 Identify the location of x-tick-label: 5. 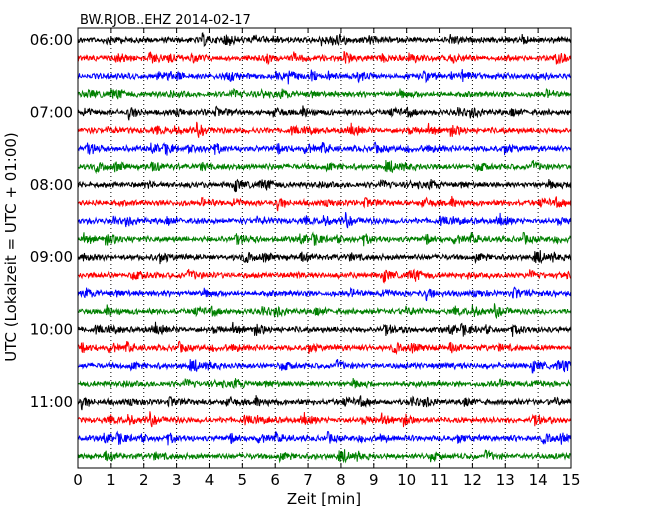
(243, 480).